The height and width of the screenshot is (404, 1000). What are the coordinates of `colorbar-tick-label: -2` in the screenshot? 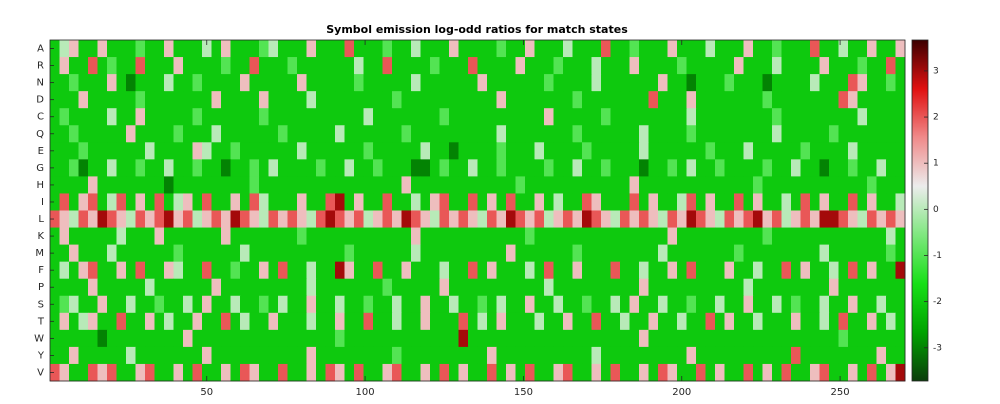 It's located at (937, 302).